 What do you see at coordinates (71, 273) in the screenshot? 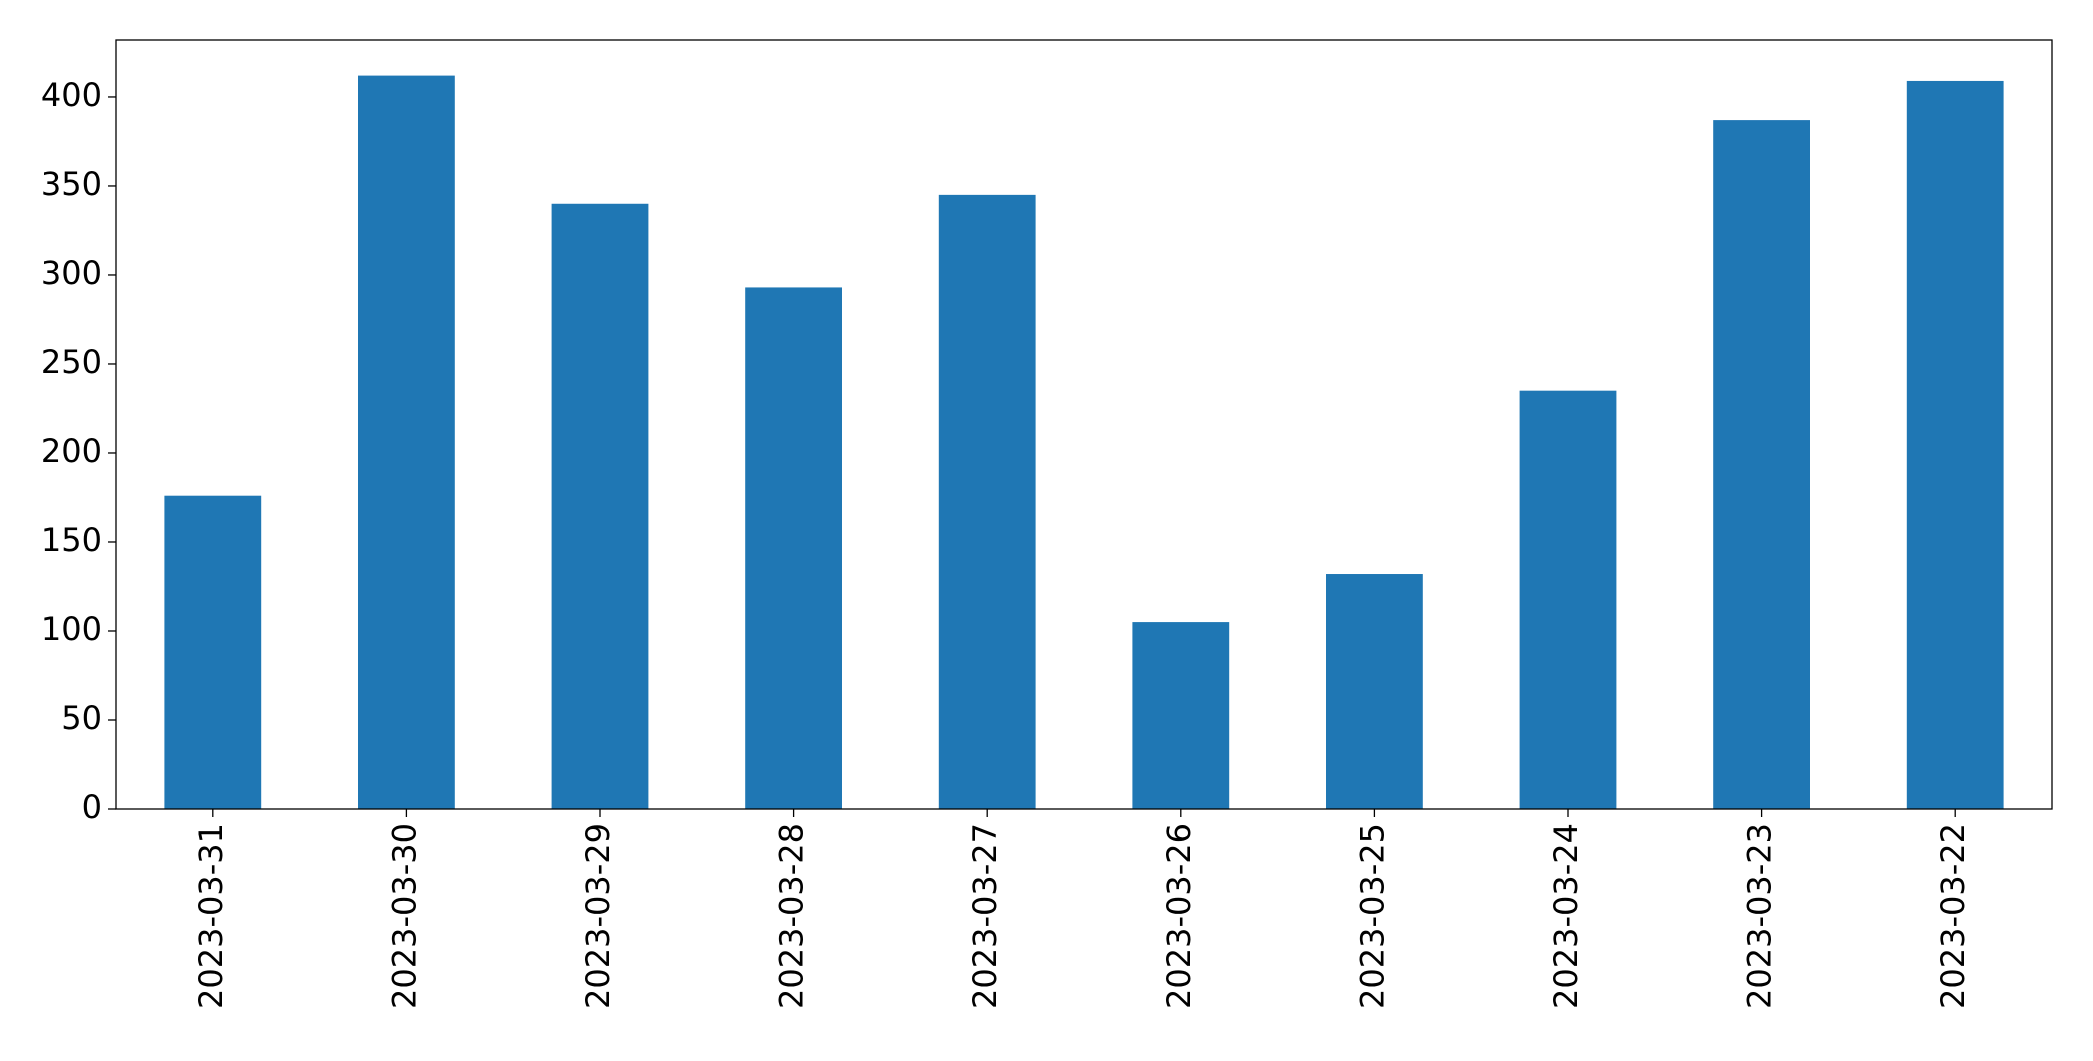
I see `y-tick-label: 300` at bounding box center [71, 273].